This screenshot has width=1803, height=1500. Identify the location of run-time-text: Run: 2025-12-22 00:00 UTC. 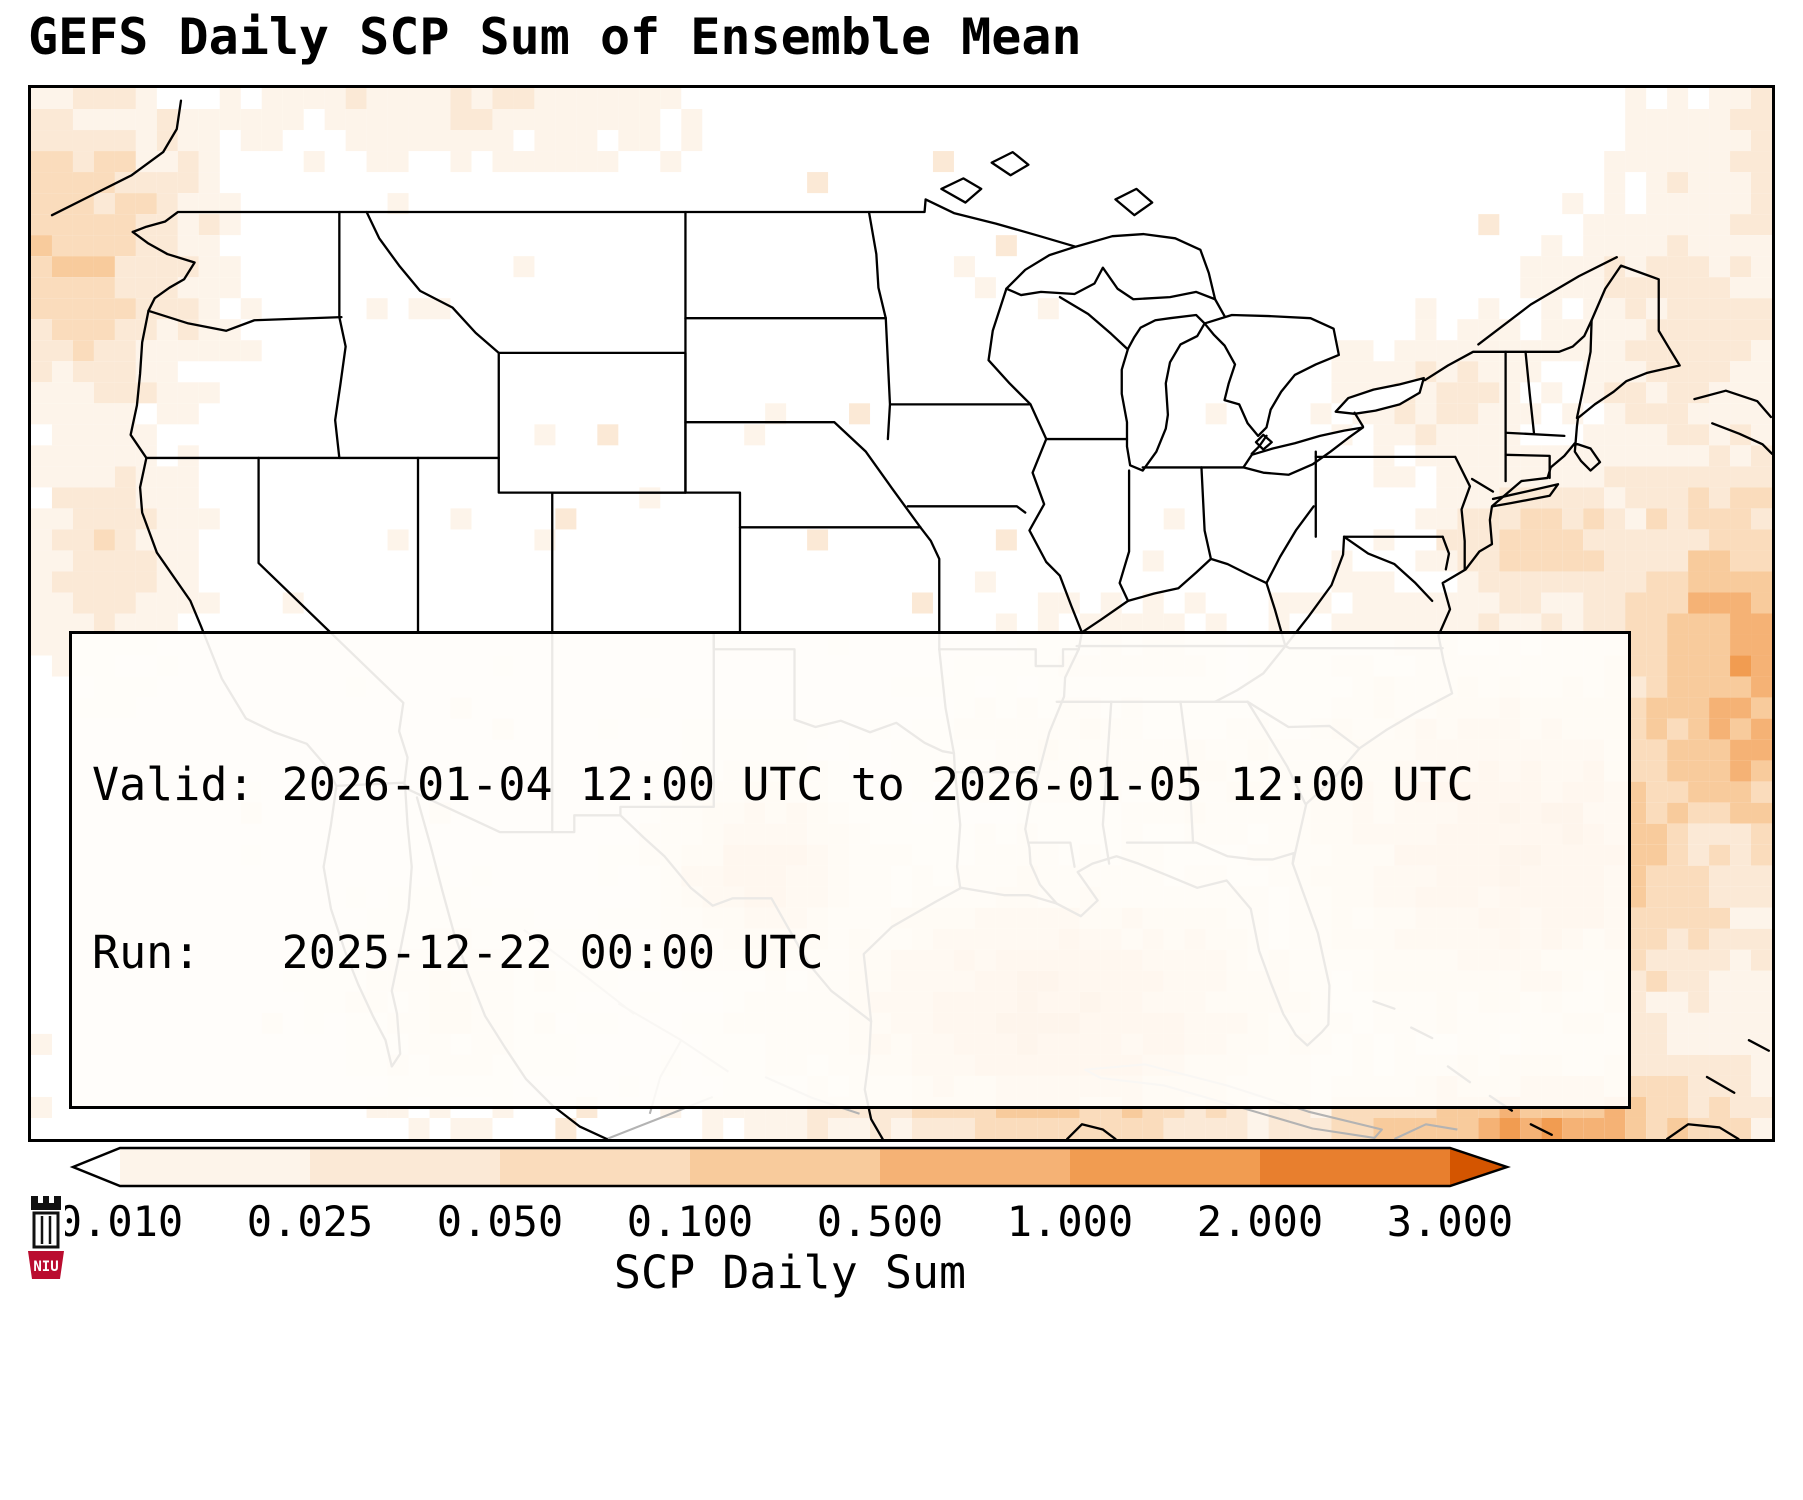
(458, 953).